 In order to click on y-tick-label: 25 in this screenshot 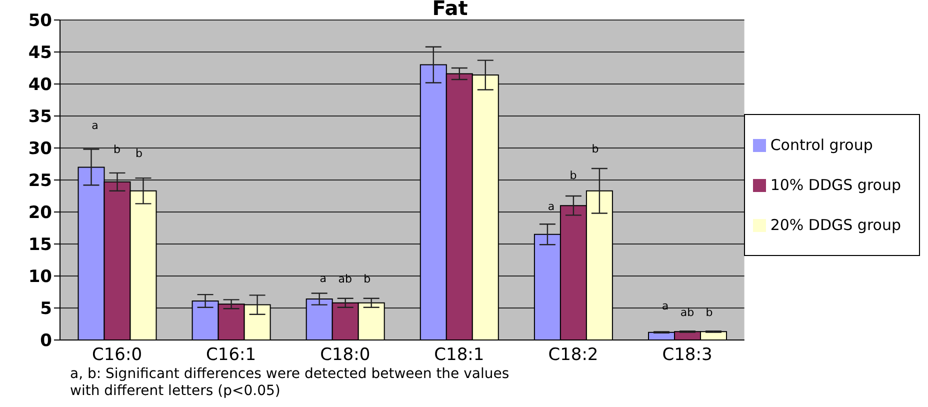, I will do `click(40, 181)`.